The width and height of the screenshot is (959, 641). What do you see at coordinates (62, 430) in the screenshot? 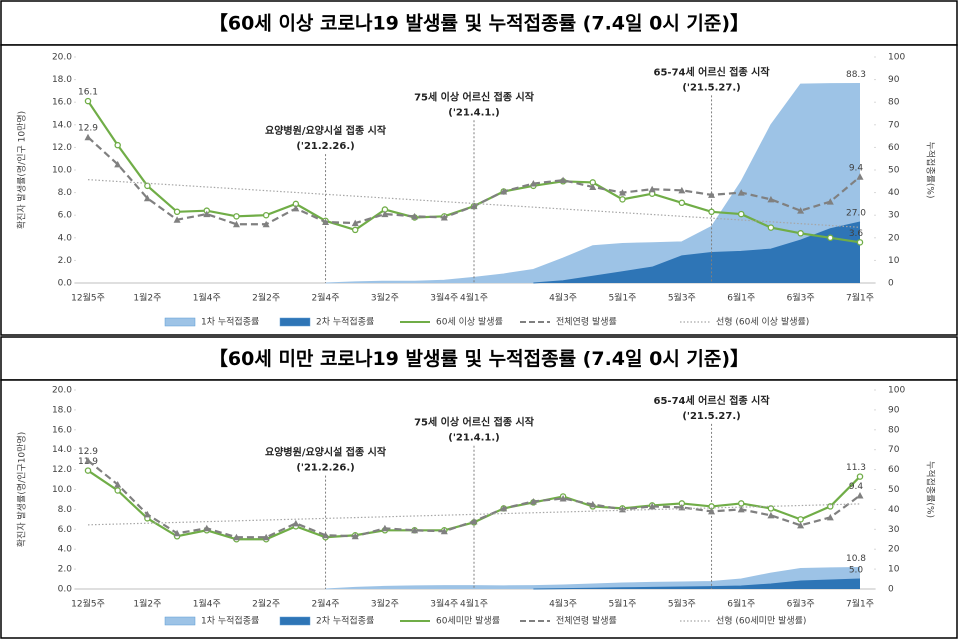
I see `y-tick-label: 16.0` at bounding box center [62, 430].